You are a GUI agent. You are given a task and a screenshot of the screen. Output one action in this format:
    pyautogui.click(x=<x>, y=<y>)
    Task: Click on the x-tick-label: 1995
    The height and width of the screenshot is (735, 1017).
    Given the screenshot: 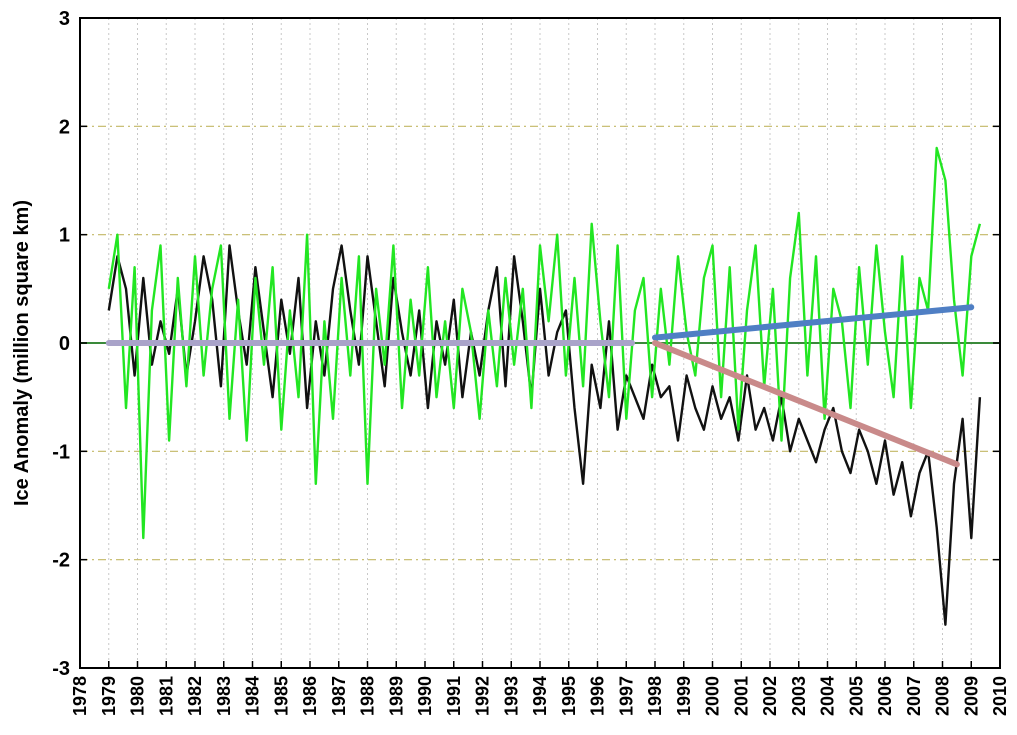 What is the action you would take?
    pyautogui.click(x=569, y=696)
    